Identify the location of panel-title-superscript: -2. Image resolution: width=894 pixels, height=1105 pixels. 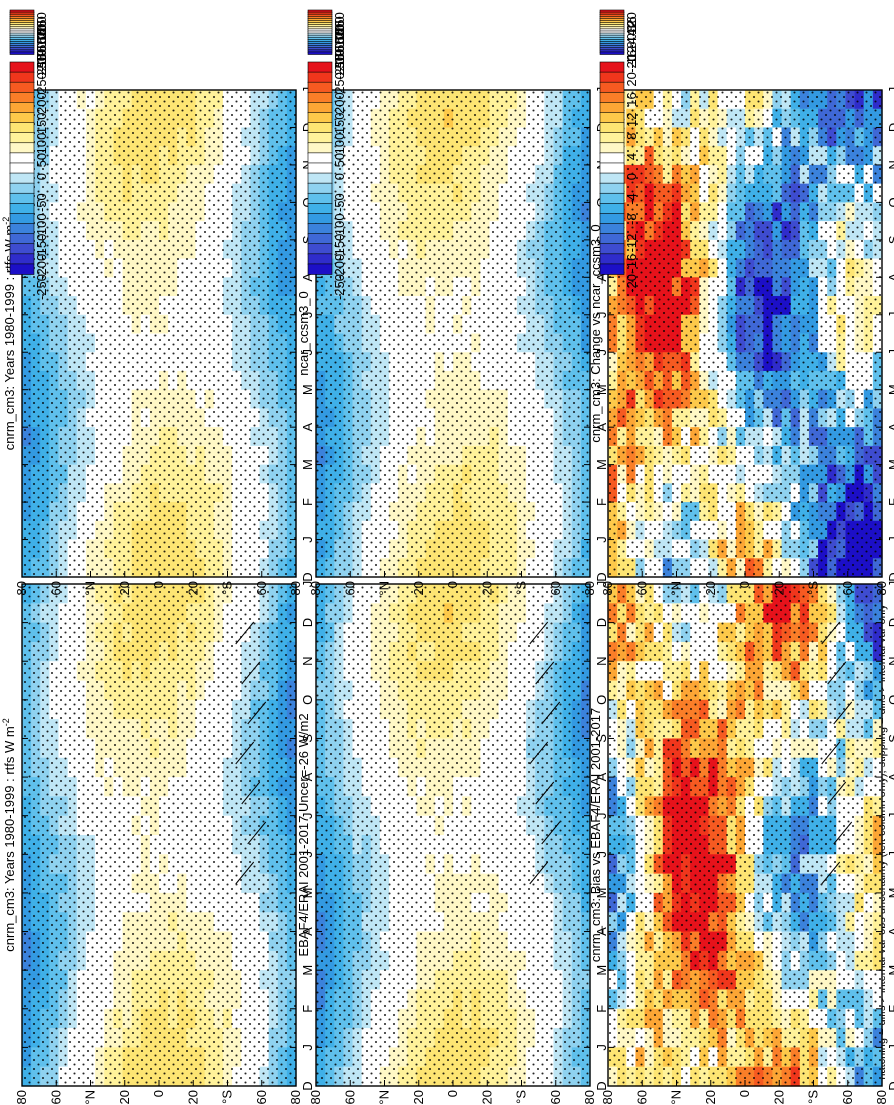
(6, 221).